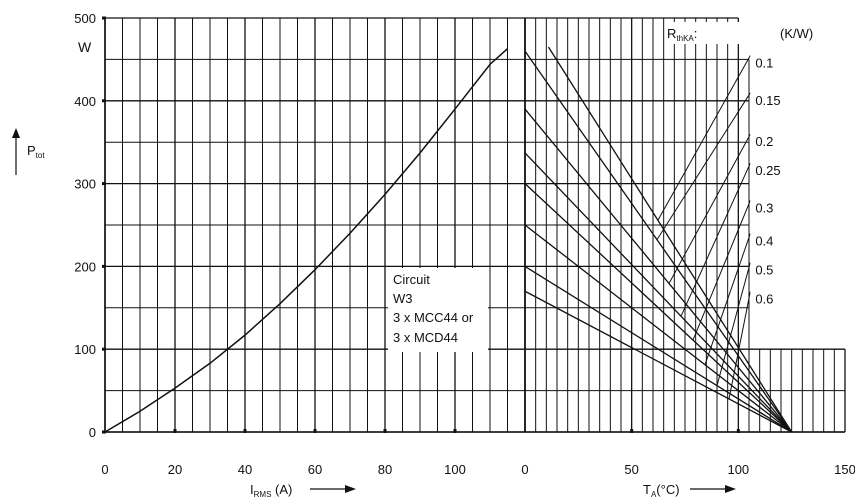 The image size is (855, 500). Describe the element at coordinates (739, 345) in the screenshot. I see `rth-leader-0.6` at that location.